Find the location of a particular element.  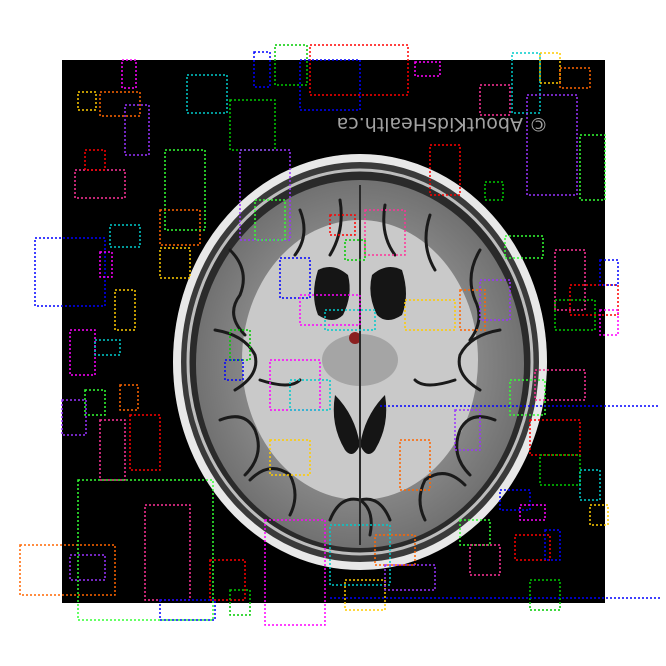

watermark-text: © AboutKidsHealth.ca is located at coordinates (442, 124).